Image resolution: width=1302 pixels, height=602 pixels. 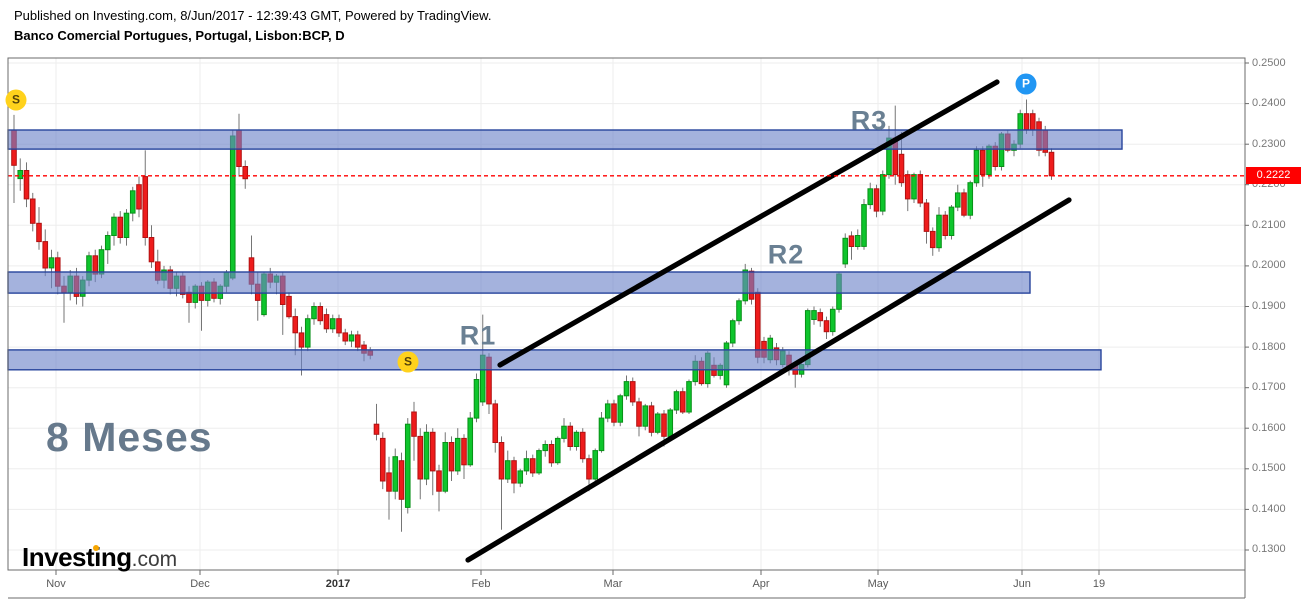 What do you see at coordinates (481, 584) in the screenshot?
I see `x-axis-label: Feb` at bounding box center [481, 584].